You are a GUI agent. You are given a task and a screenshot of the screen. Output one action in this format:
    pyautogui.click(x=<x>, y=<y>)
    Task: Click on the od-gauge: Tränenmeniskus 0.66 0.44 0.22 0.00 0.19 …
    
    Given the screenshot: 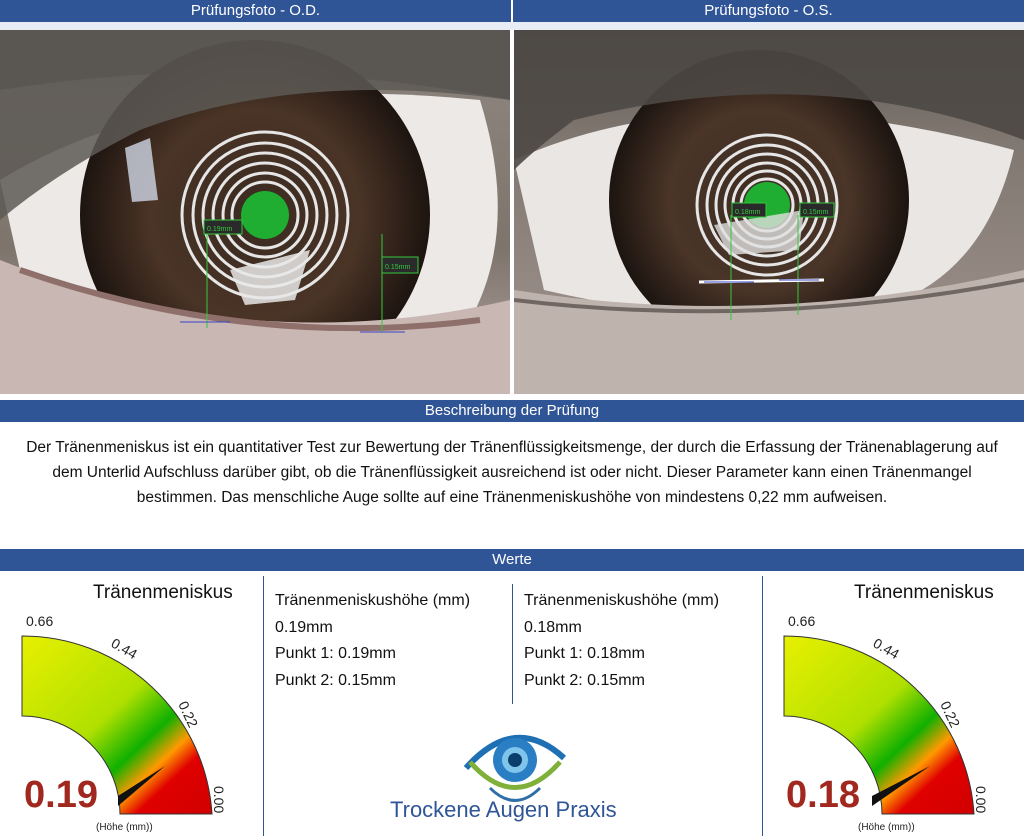 What is the action you would take?
    pyautogui.click(x=131, y=705)
    